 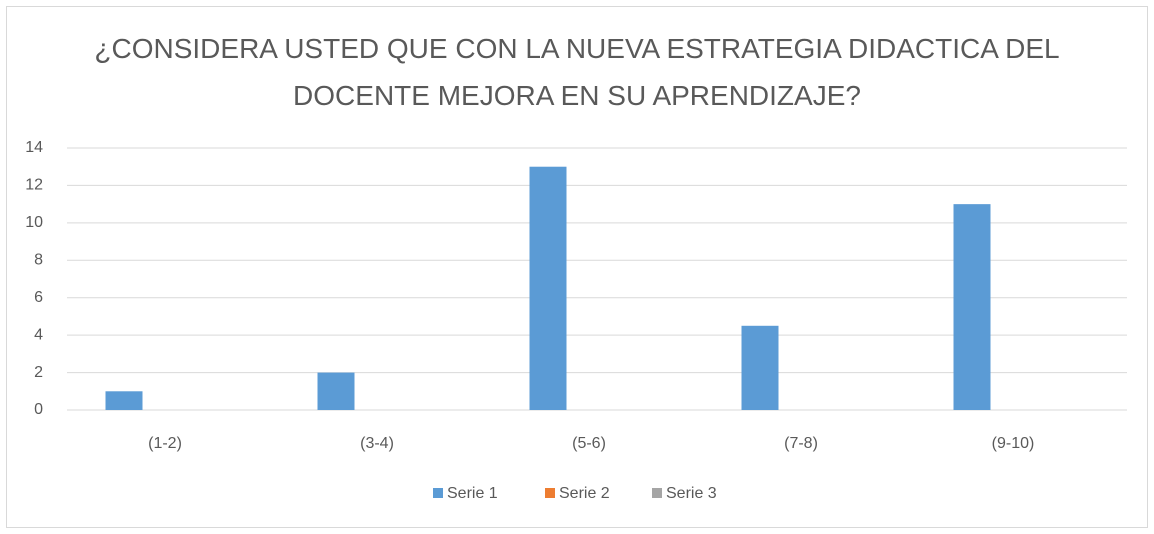 What do you see at coordinates (1013, 443) in the screenshot?
I see `x-tick-label: (9-10)` at bounding box center [1013, 443].